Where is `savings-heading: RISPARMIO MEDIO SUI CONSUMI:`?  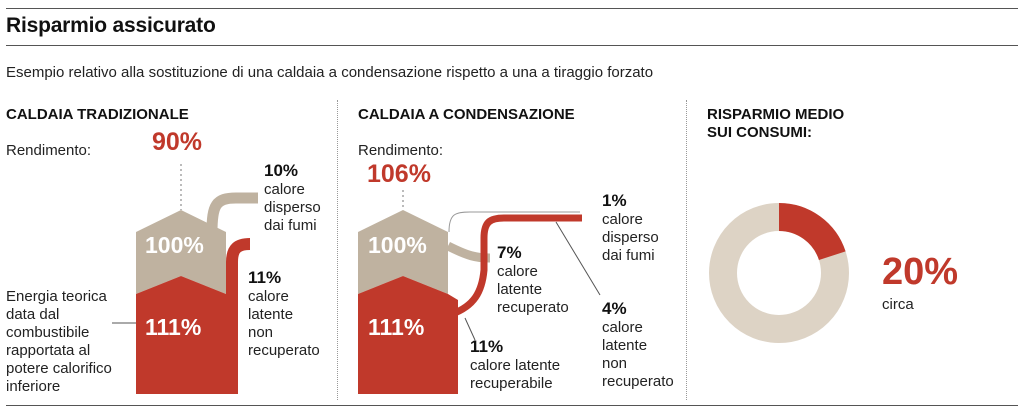
savings-heading: RISPARMIO MEDIO SUI CONSUMI: is located at coordinates (775, 124).